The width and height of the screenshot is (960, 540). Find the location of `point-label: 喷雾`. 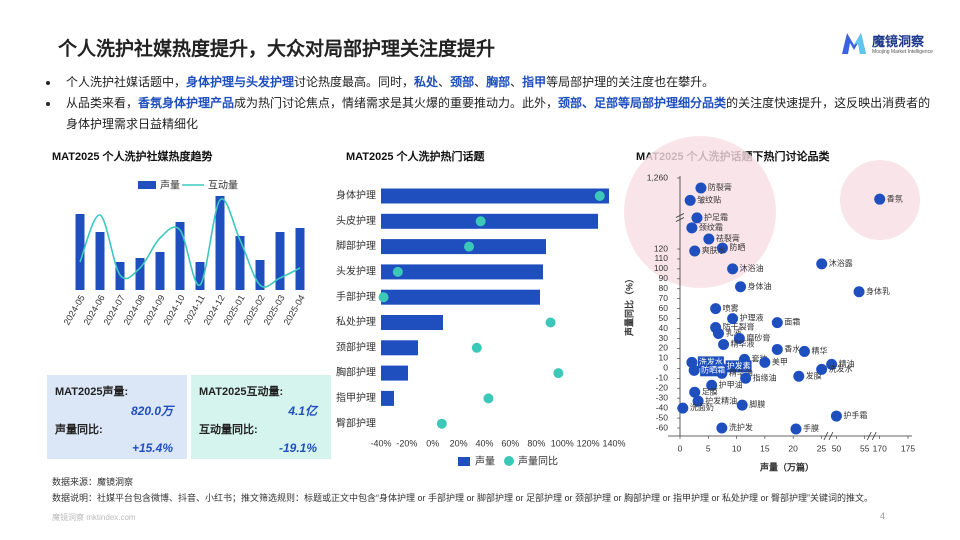

point-label: 喷雾 is located at coordinates (731, 308).